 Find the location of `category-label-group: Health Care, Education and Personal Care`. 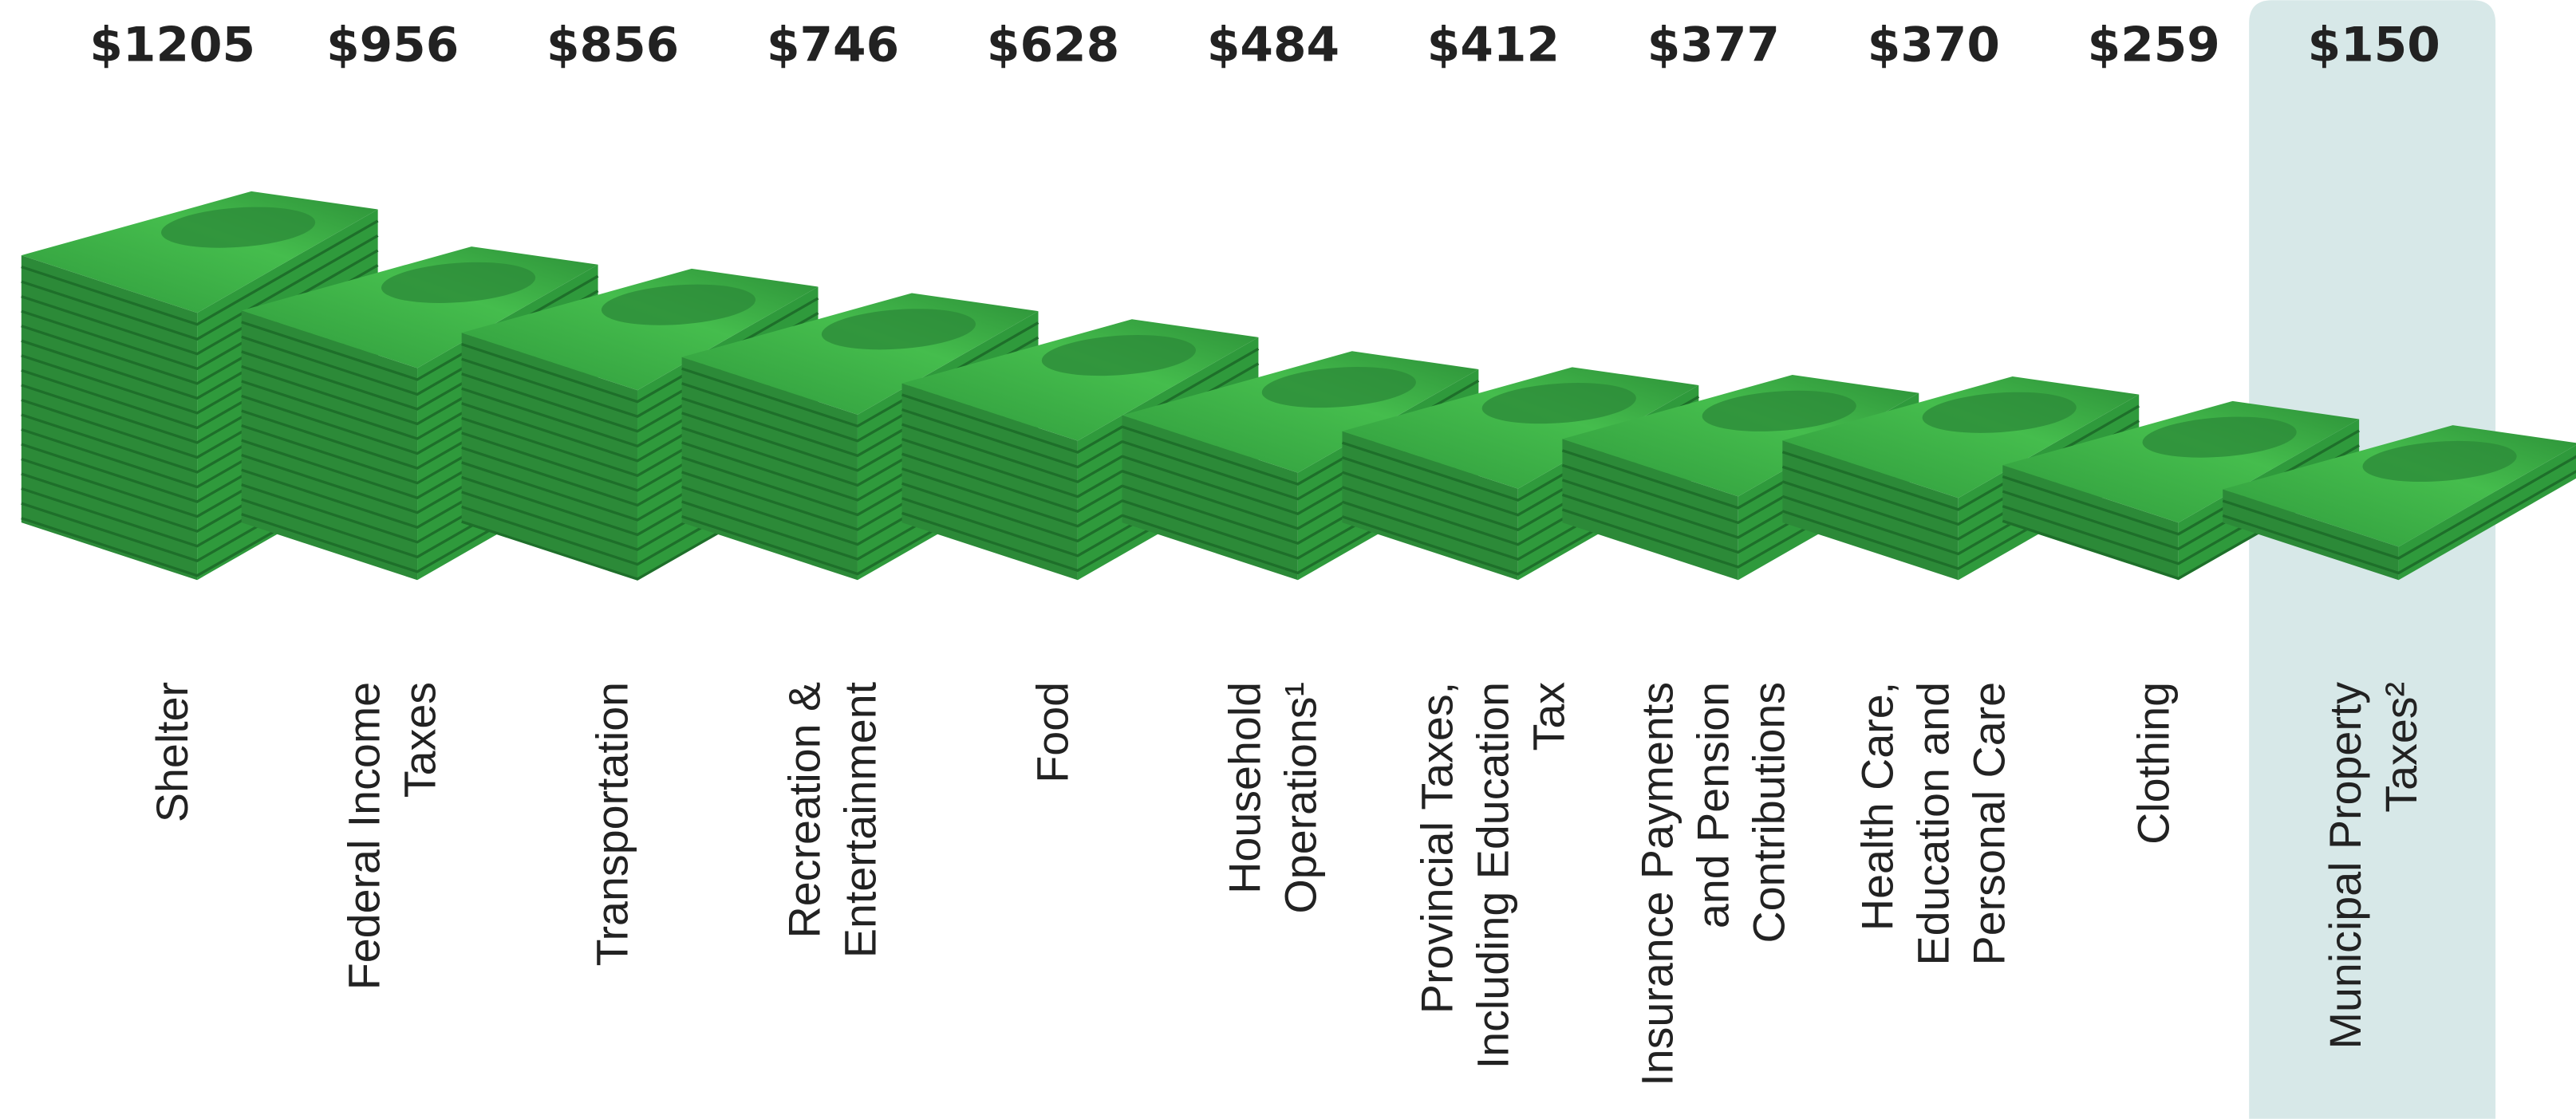

category-label-group: Health Care, Education and Personal Care is located at coordinates (1934, 899).